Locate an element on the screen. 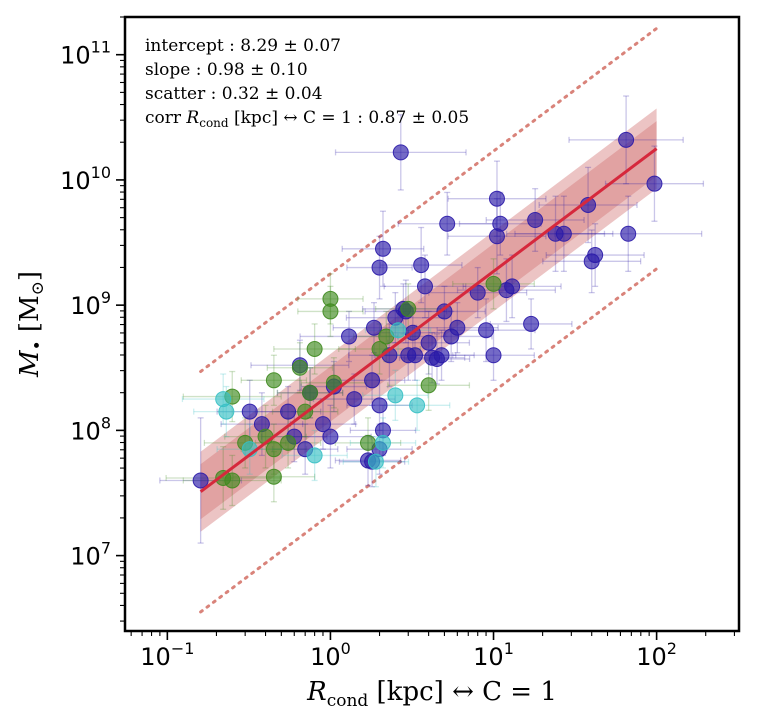  x-tick-label: 10² is located at coordinates (656, 655).